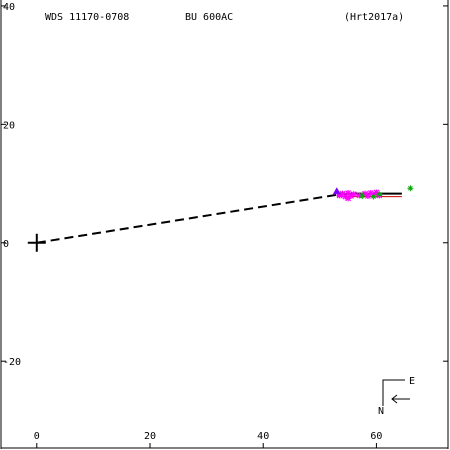 The height and width of the screenshot is (450, 450). What do you see at coordinates (6, 244) in the screenshot?
I see `y-tick-label: 0` at bounding box center [6, 244].